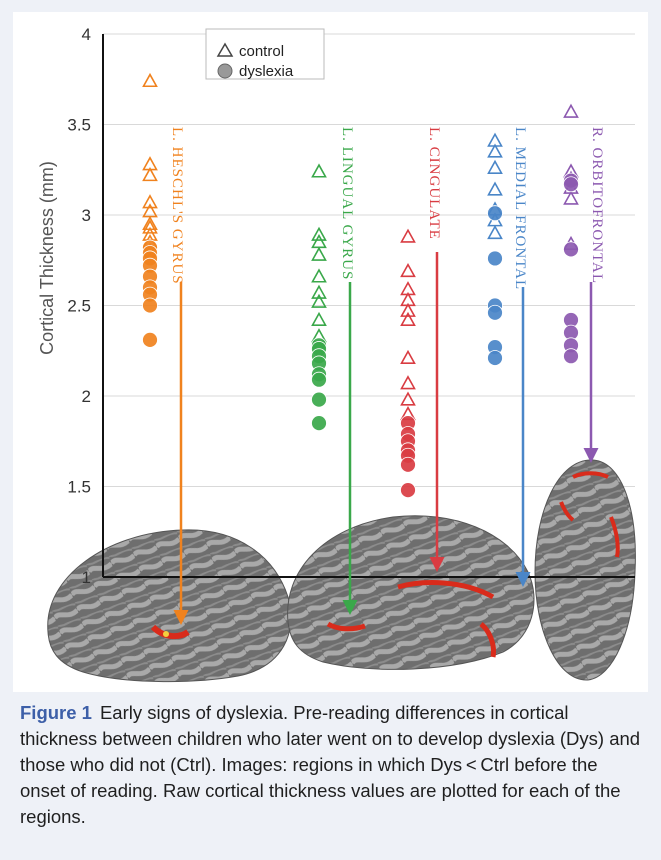 The width and height of the screenshot is (661, 860). I want to click on brain-medial-image, so click(411, 592).